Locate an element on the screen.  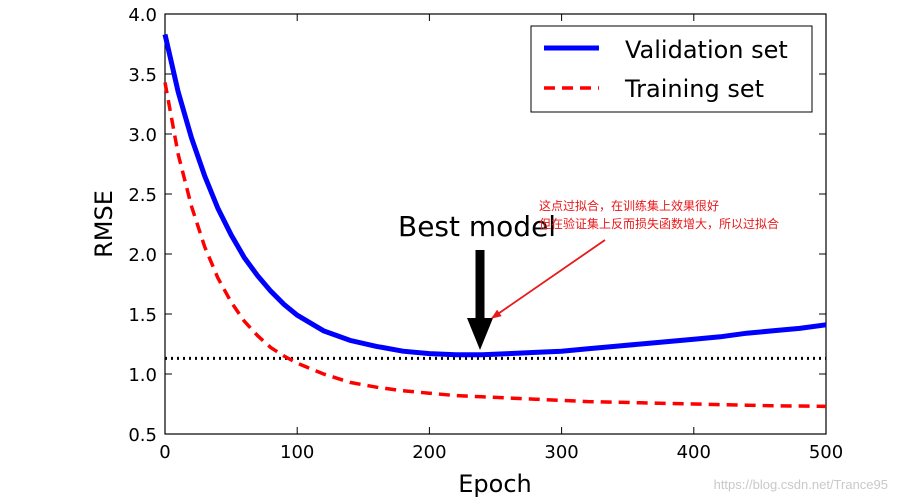
x-tick-label: 400 is located at coordinates (694, 452).